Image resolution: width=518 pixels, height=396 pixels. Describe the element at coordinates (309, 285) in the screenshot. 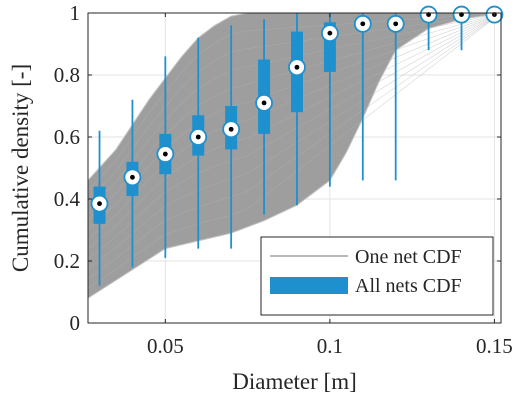

I see `legend-swatch-all-nets` at that location.